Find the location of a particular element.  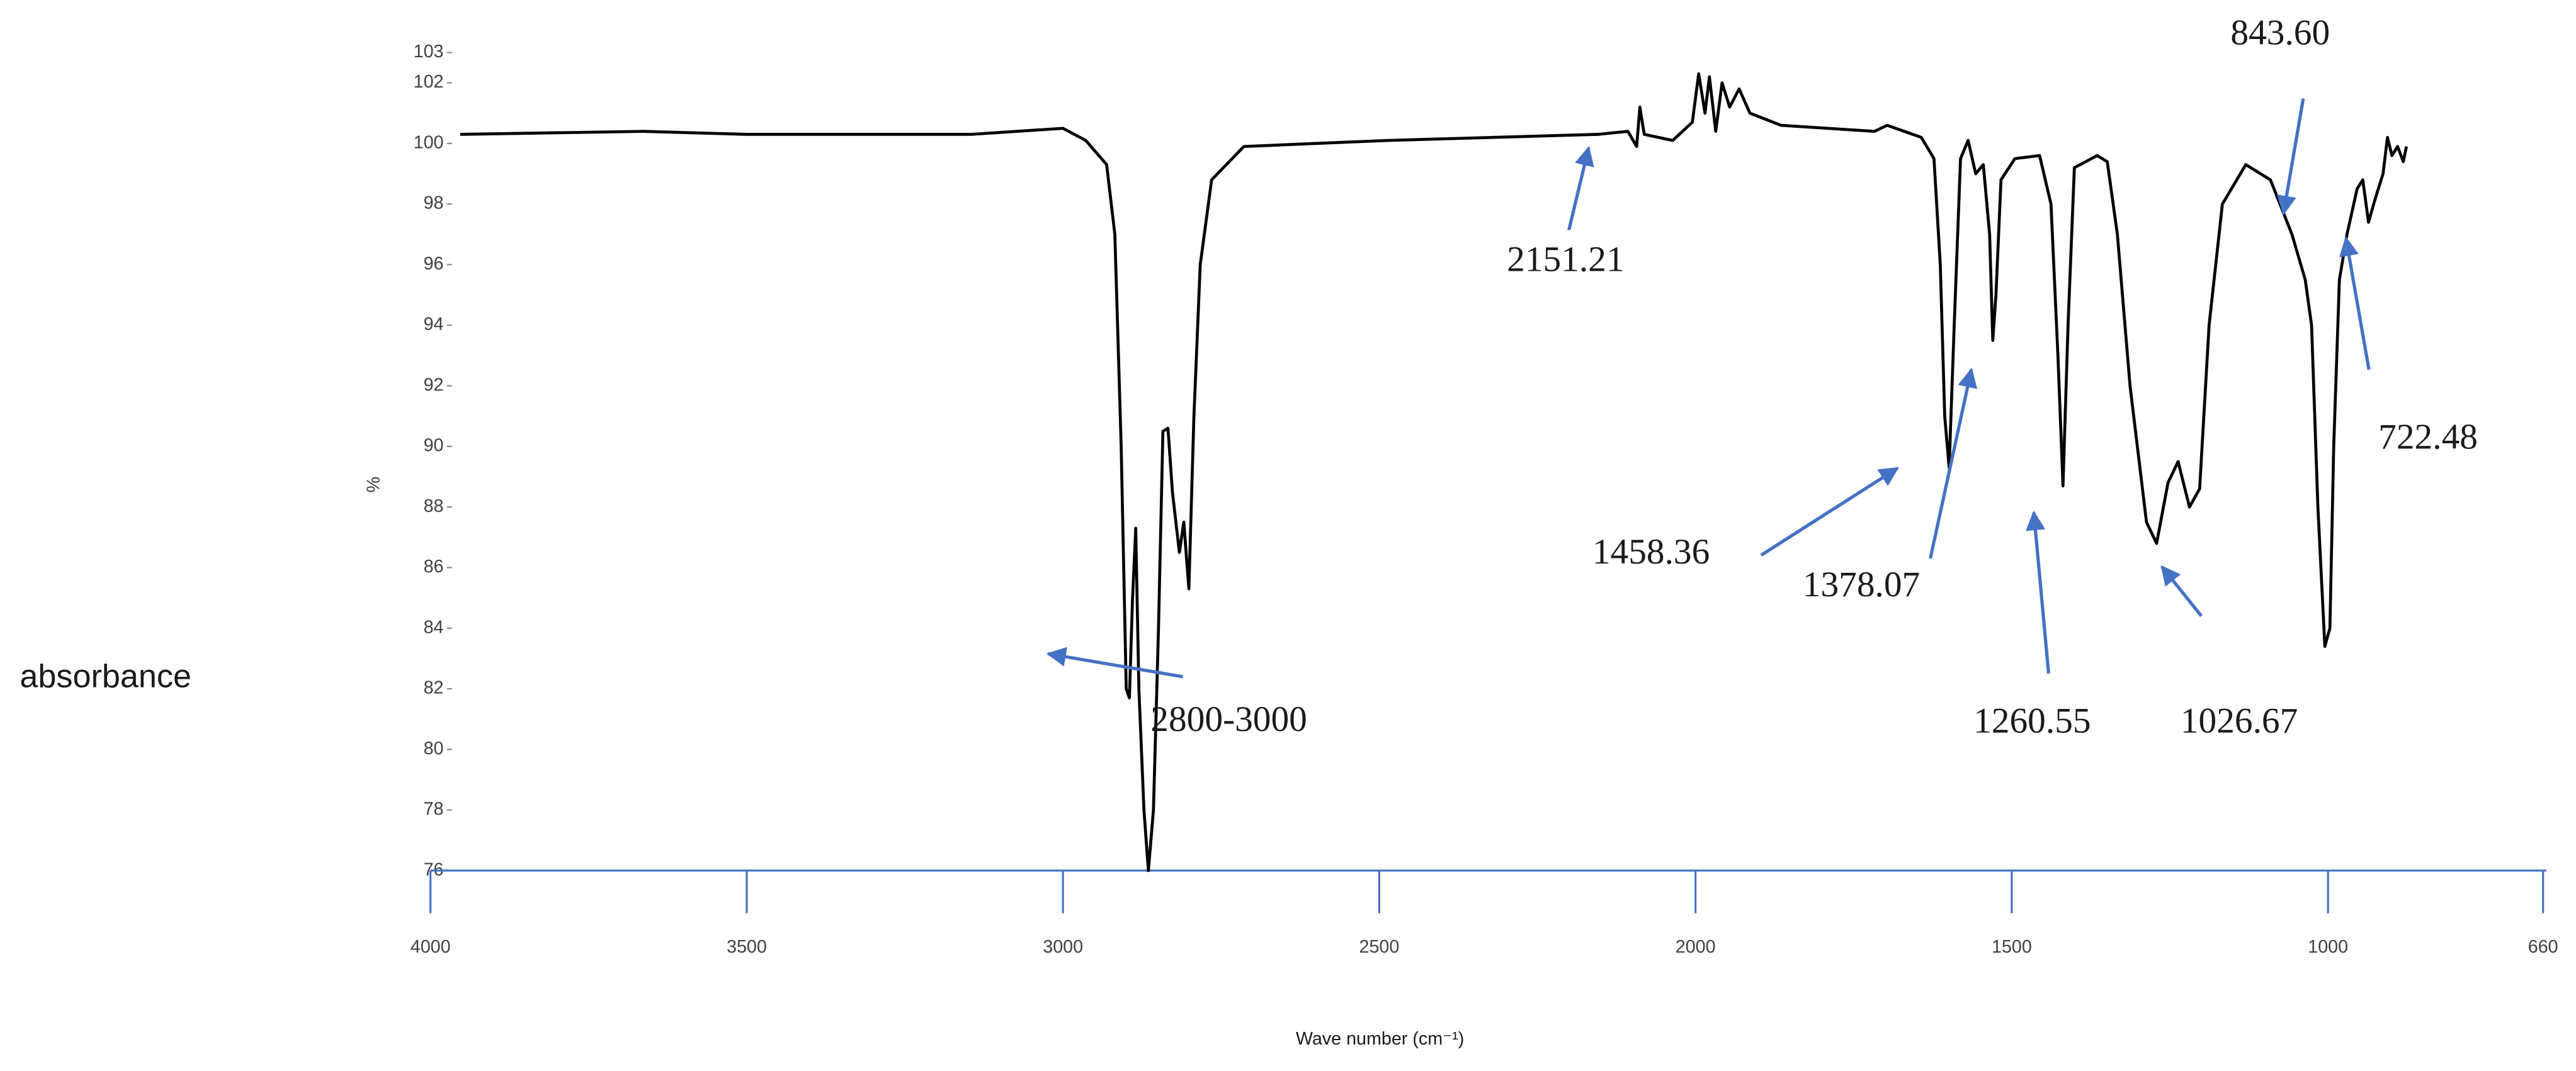

x-tick-label: 3500 is located at coordinates (747, 947).